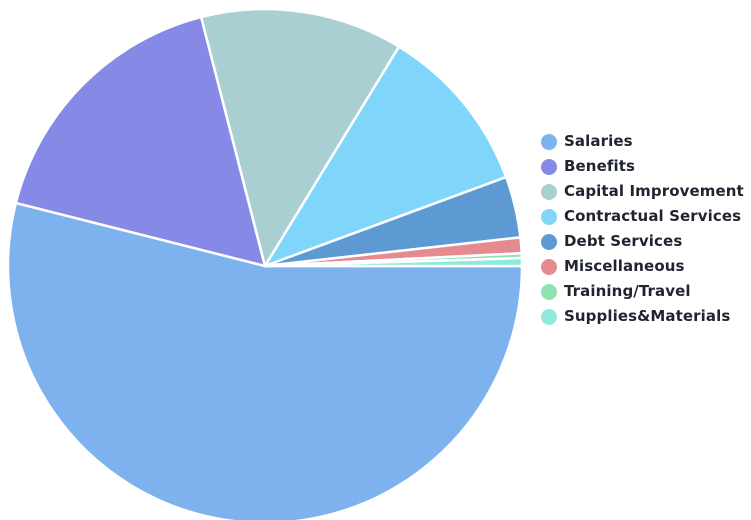  I want to click on pie-slice-contractual-services, so click(385, 156).